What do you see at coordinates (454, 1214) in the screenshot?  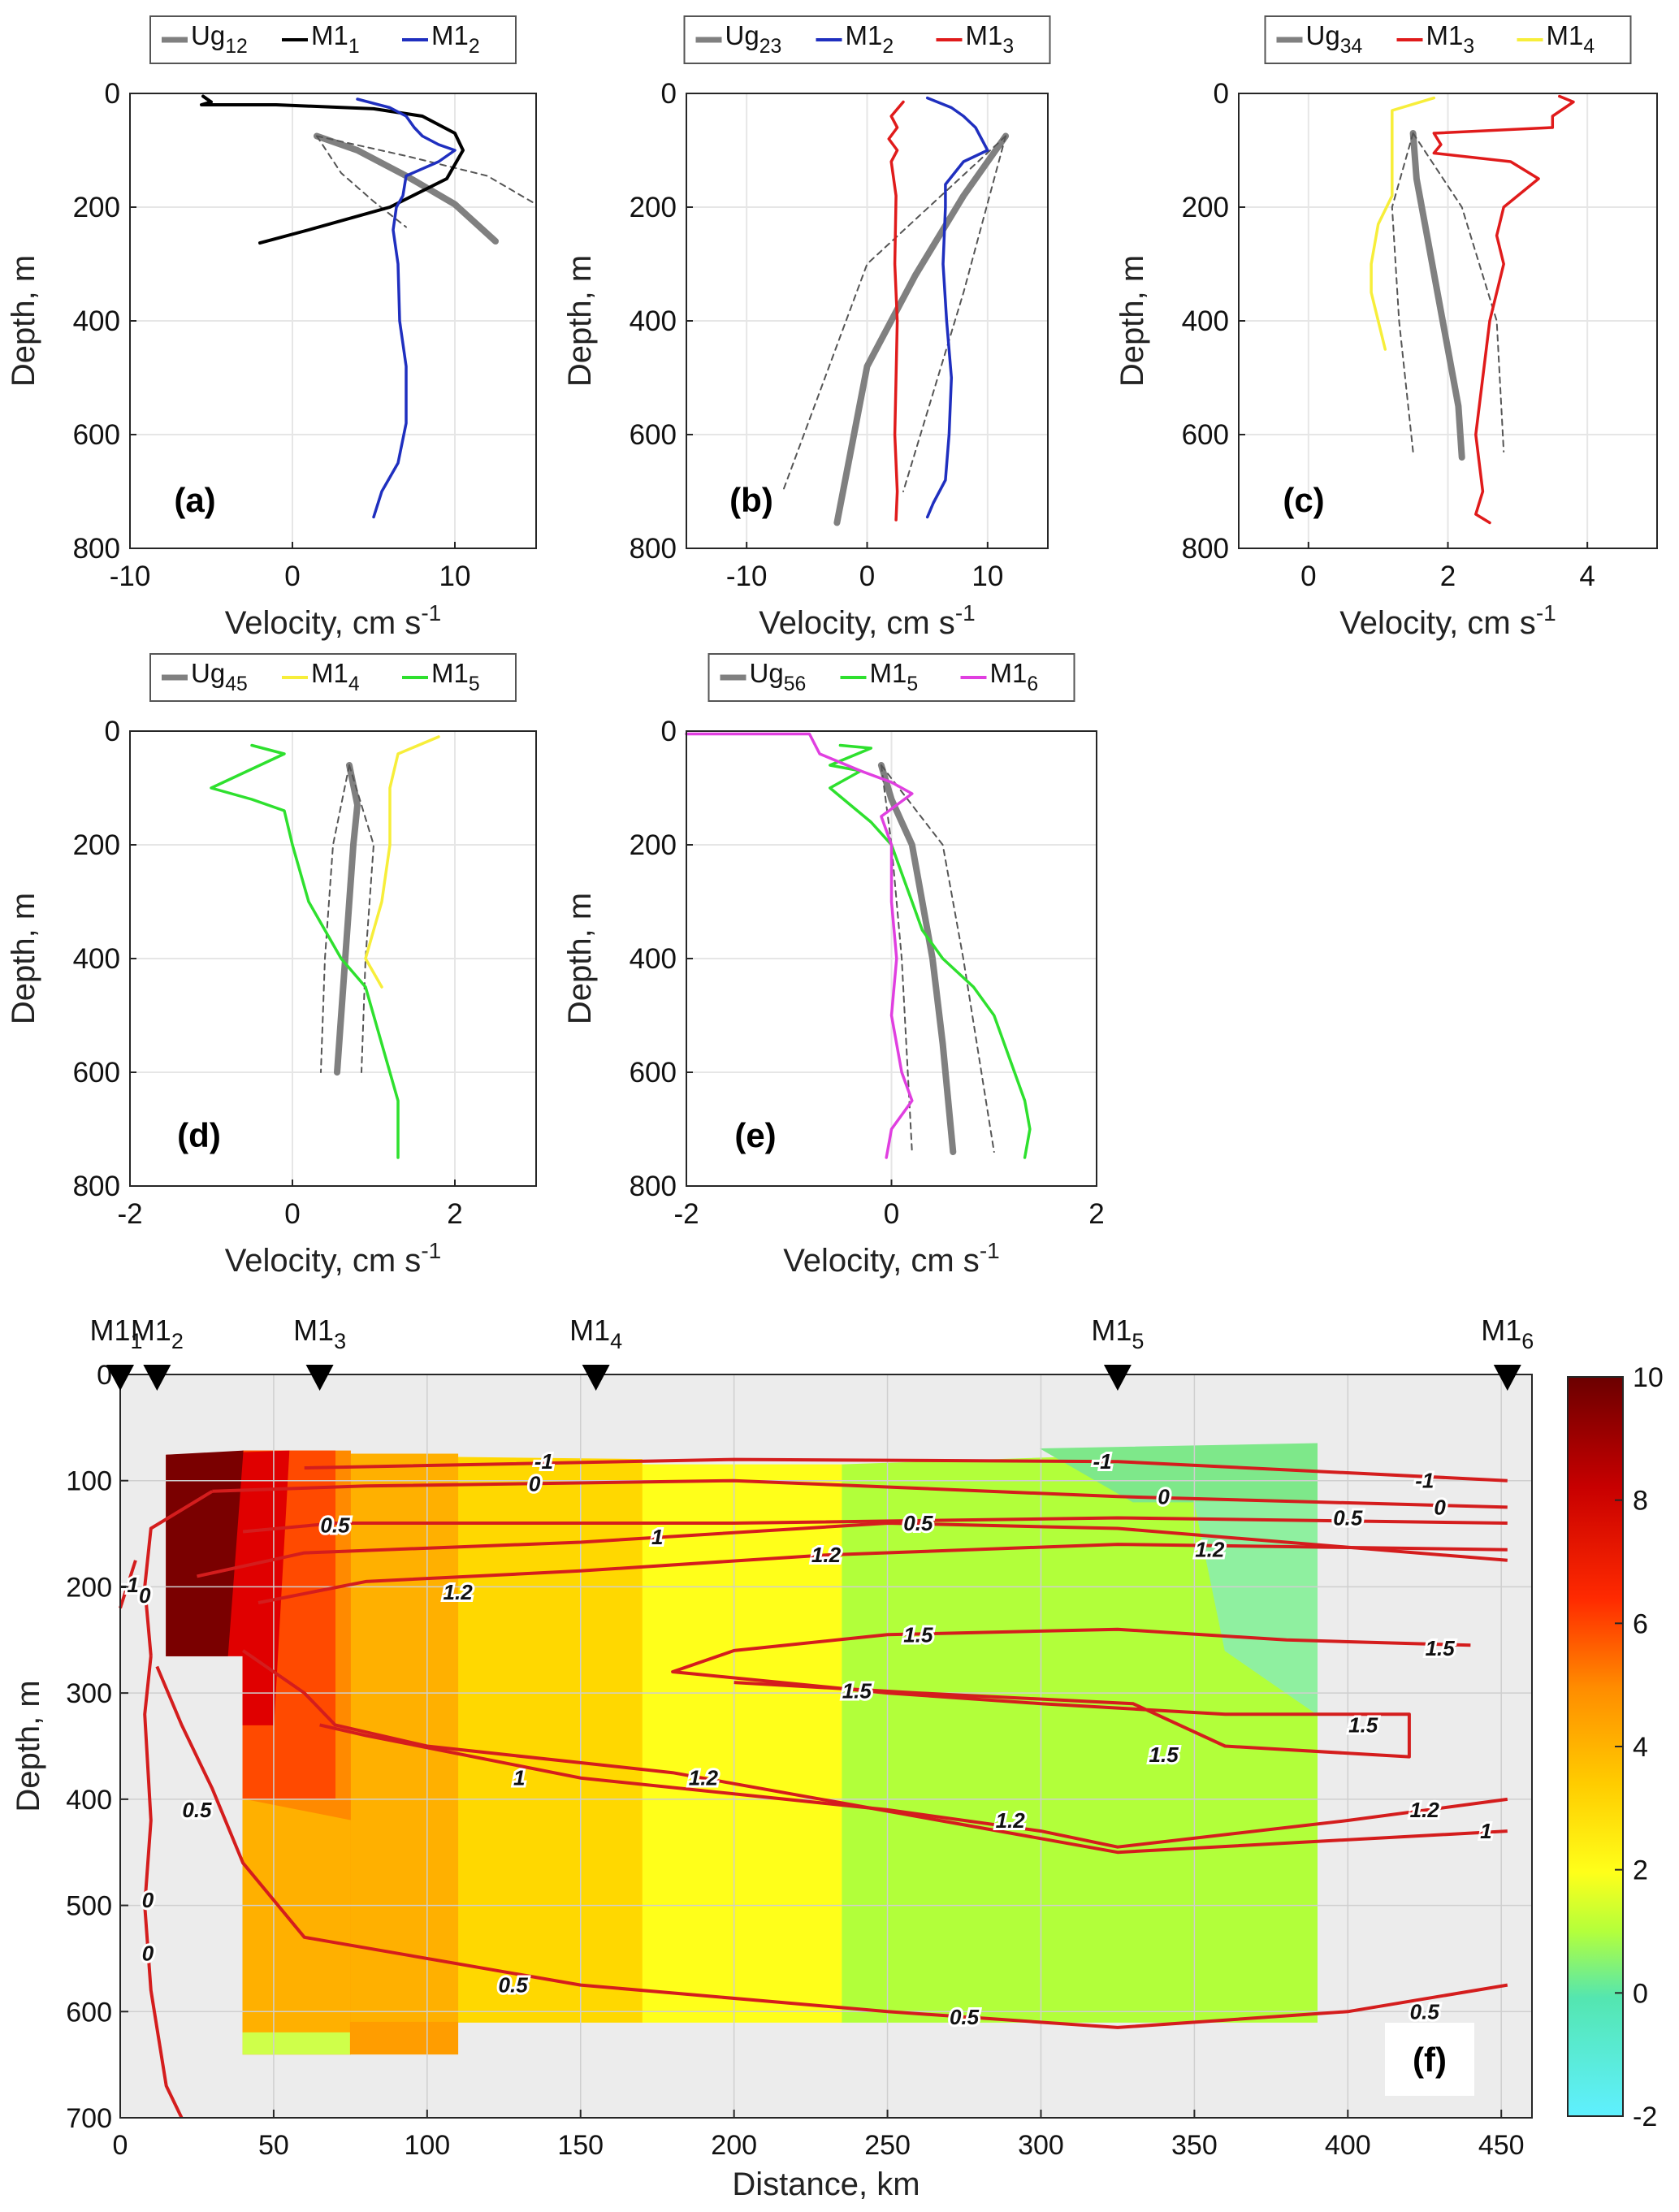 I see `x-tick-label: 2` at bounding box center [454, 1214].